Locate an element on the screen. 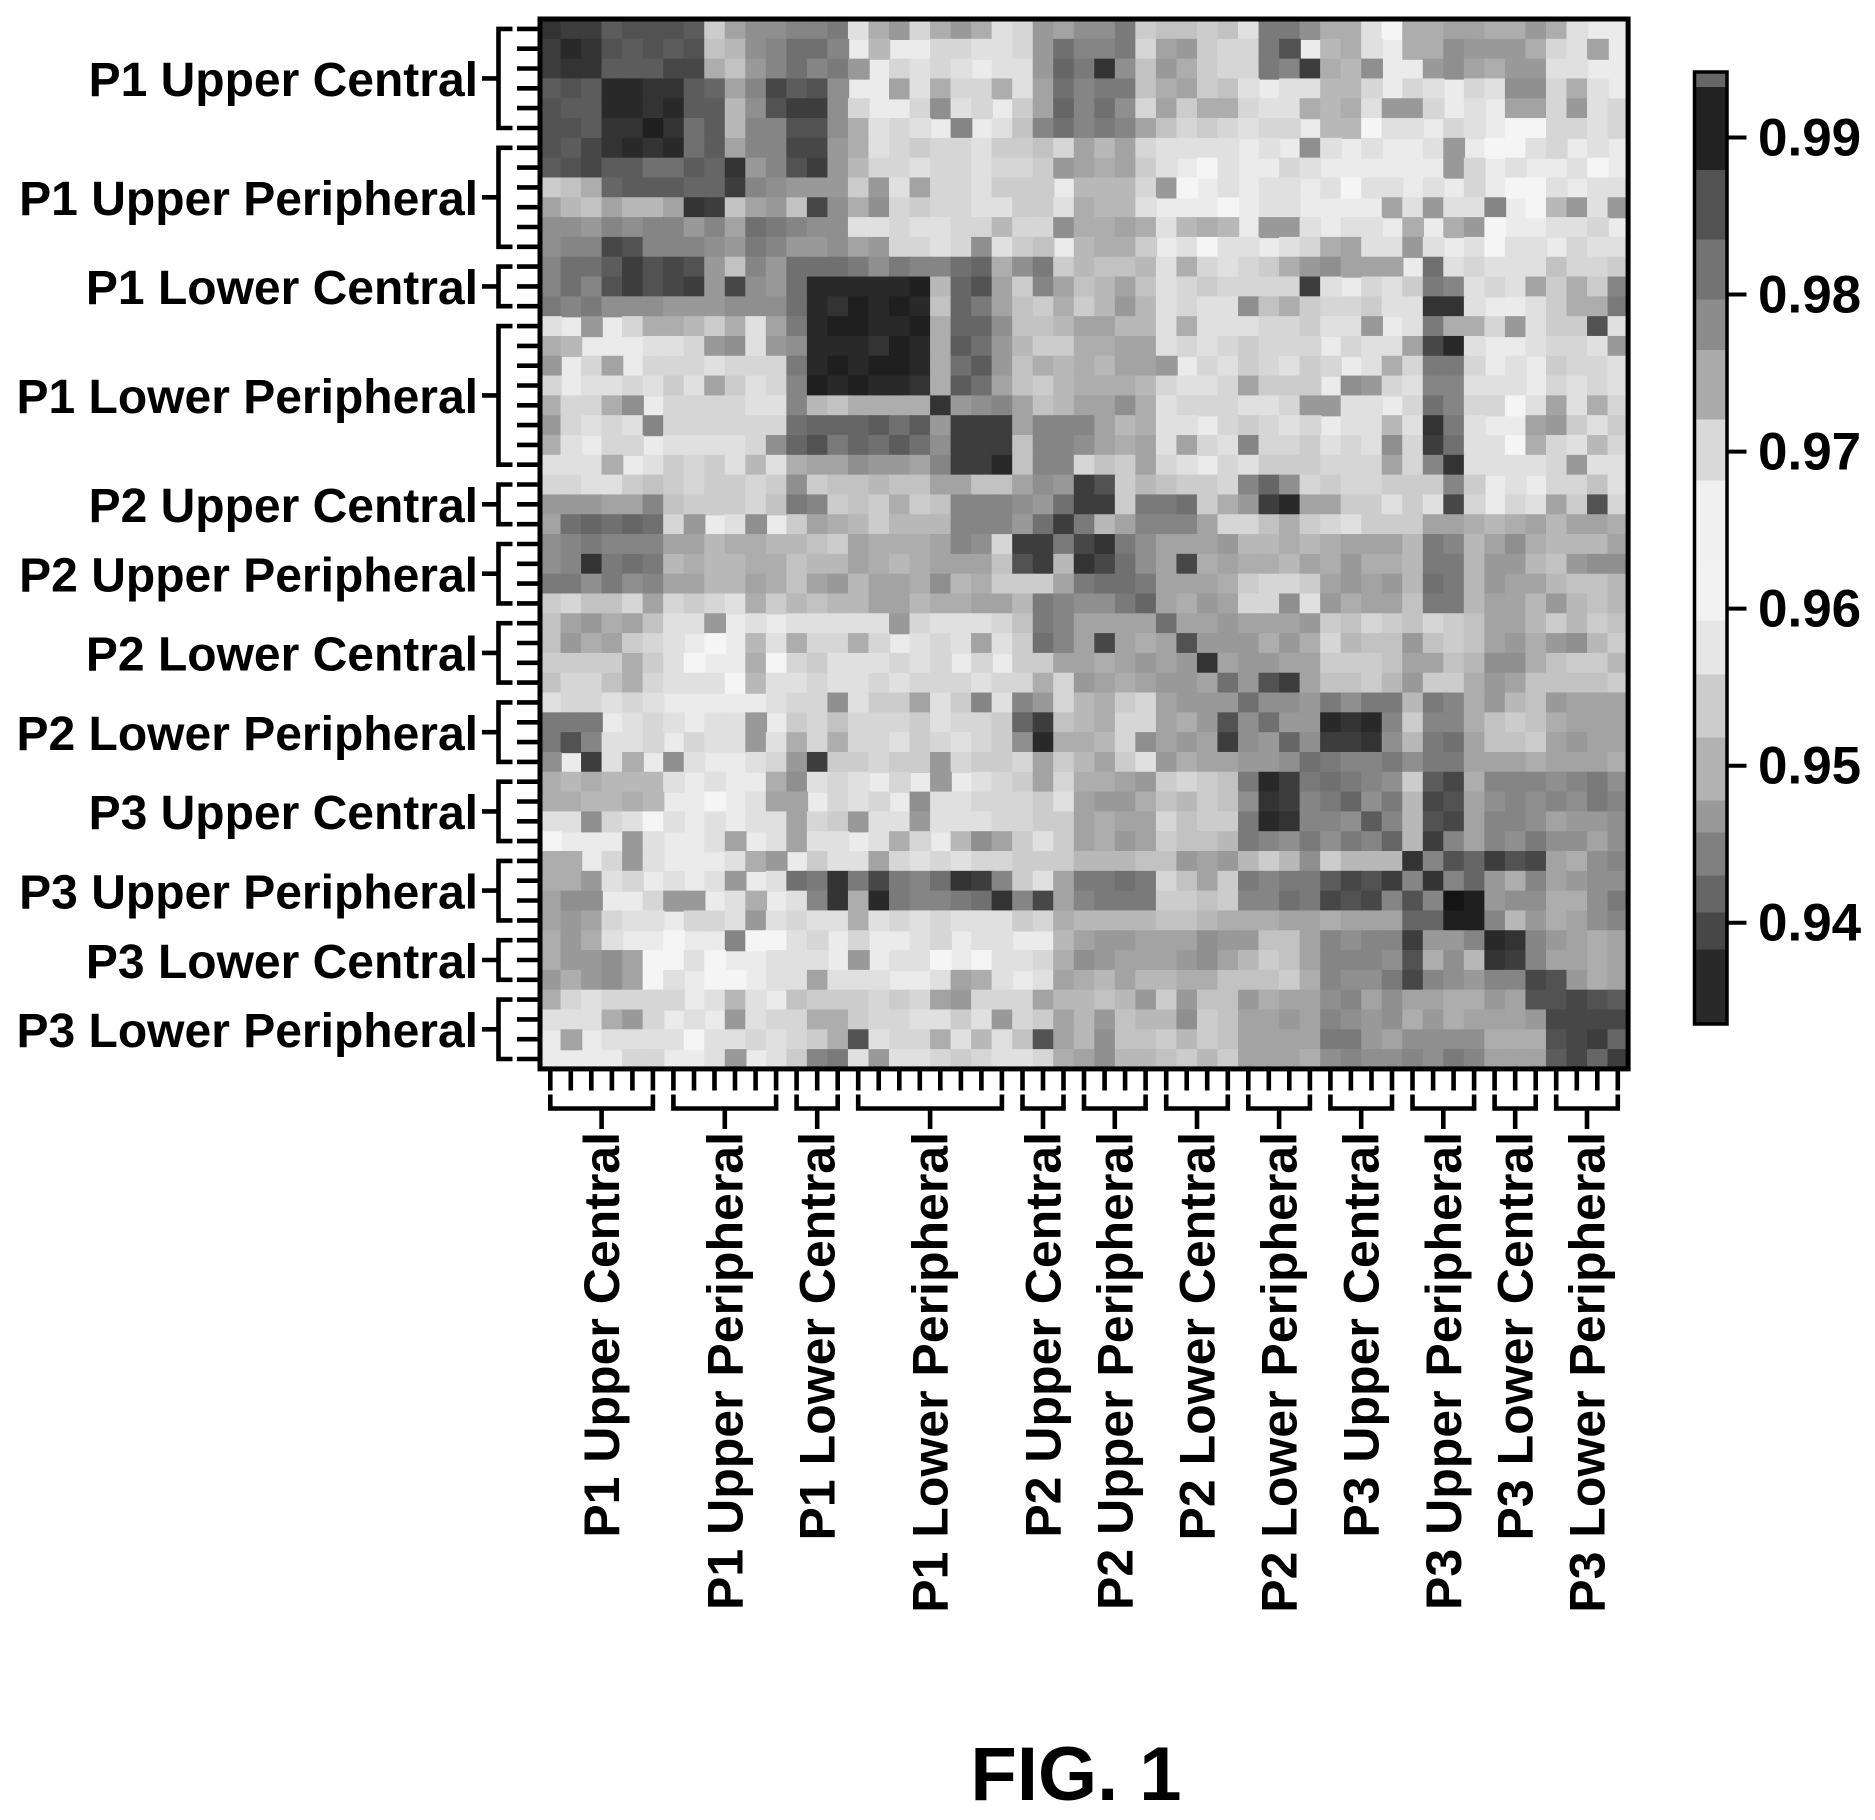  svg-text: 0.95 is located at coordinates (1809, 766).